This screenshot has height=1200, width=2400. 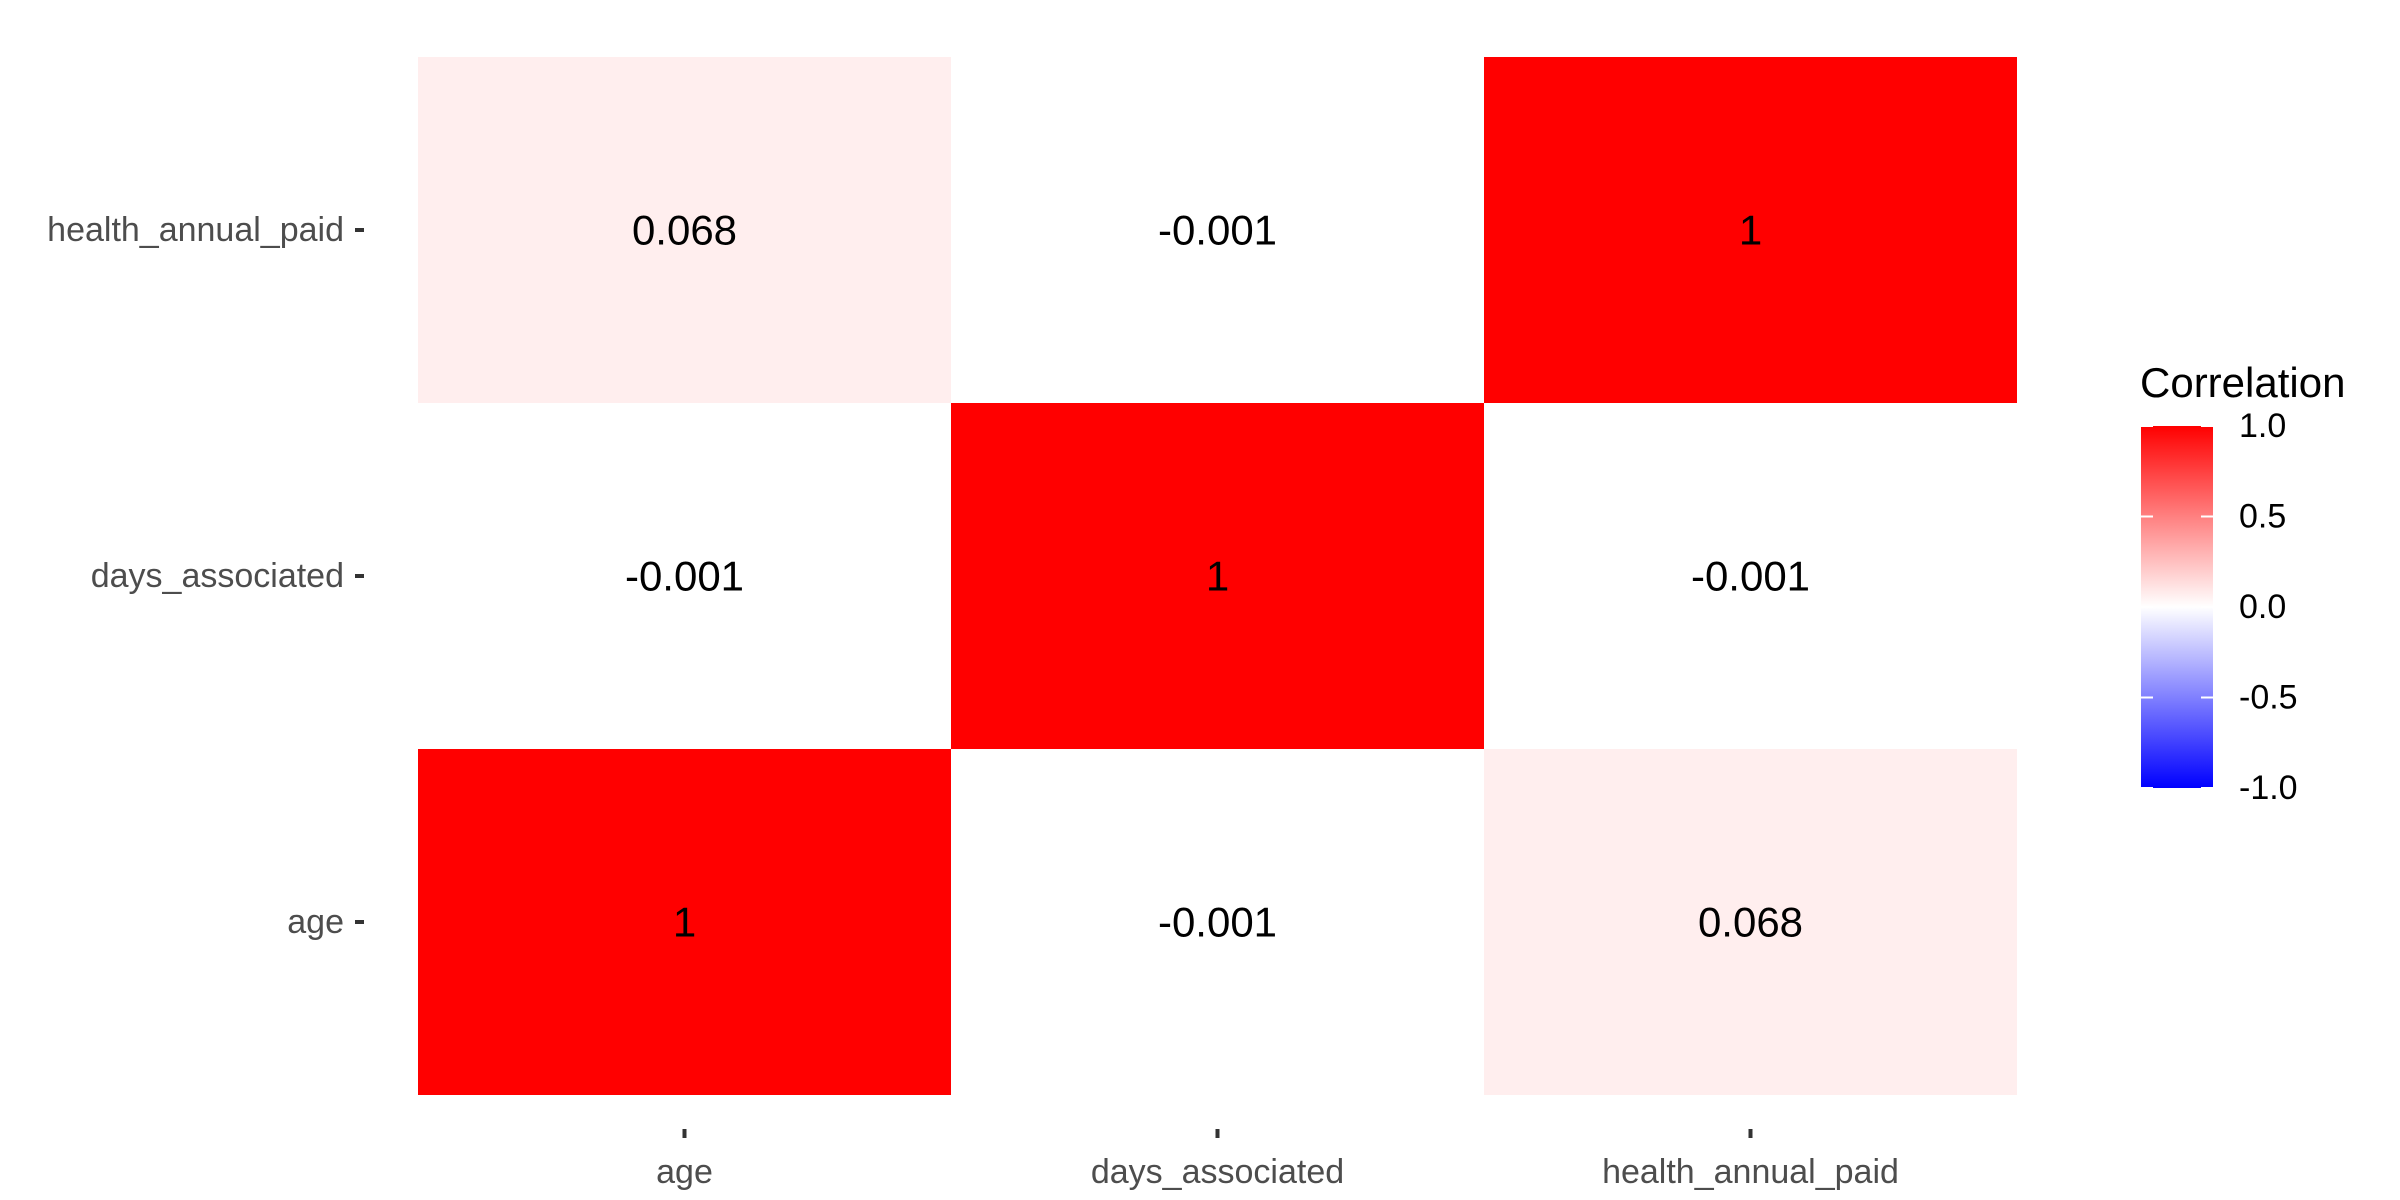 What do you see at coordinates (2268, 698) in the screenshot?
I see `legend-tick-label: -0.5` at bounding box center [2268, 698].